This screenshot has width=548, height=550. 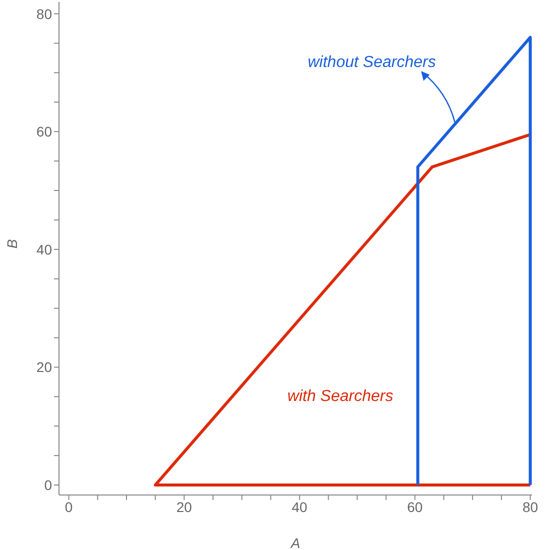 What do you see at coordinates (340, 397) in the screenshot?
I see `text: with Searchers` at bounding box center [340, 397].